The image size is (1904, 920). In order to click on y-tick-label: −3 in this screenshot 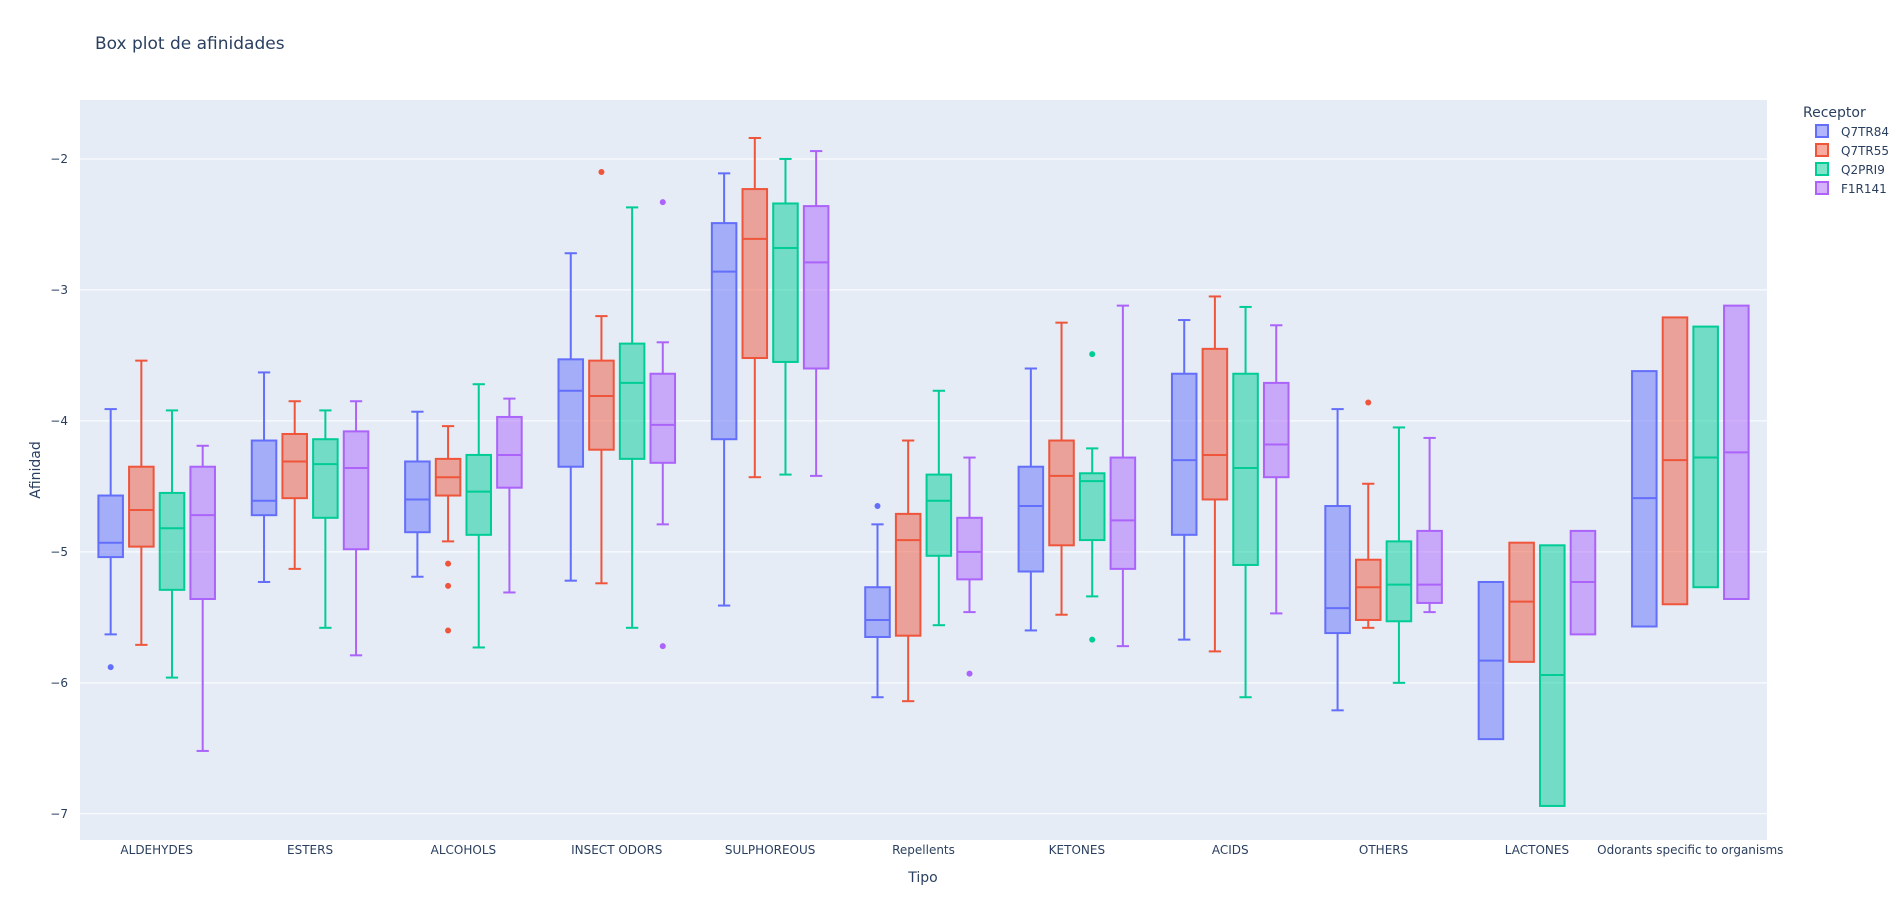, I will do `click(59, 290)`.